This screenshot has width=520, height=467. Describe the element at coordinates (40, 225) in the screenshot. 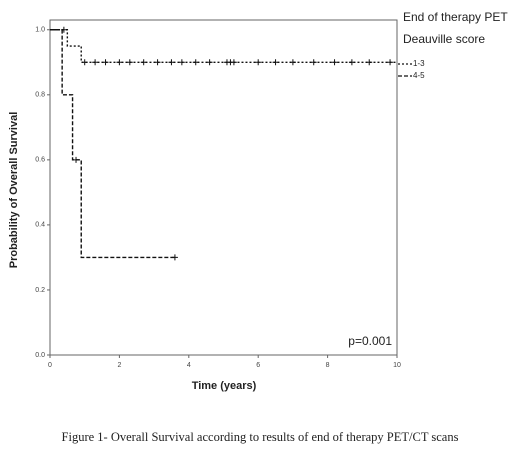

I see `y-tick-label: 0.4` at that location.